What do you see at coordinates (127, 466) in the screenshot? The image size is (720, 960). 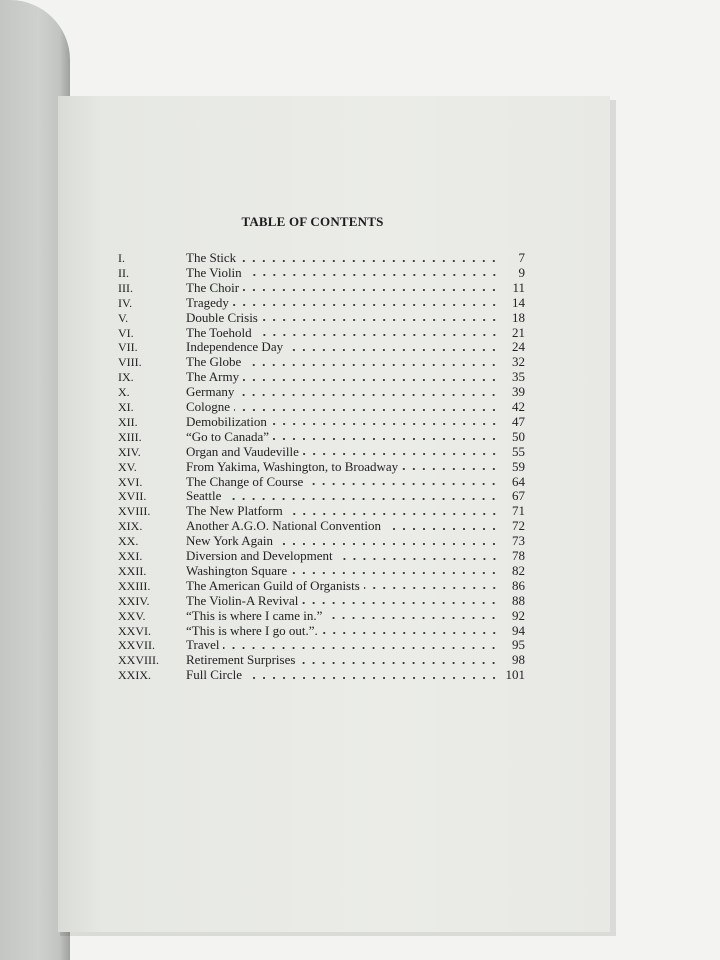 I see `chapter-number: XV.` at bounding box center [127, 466].